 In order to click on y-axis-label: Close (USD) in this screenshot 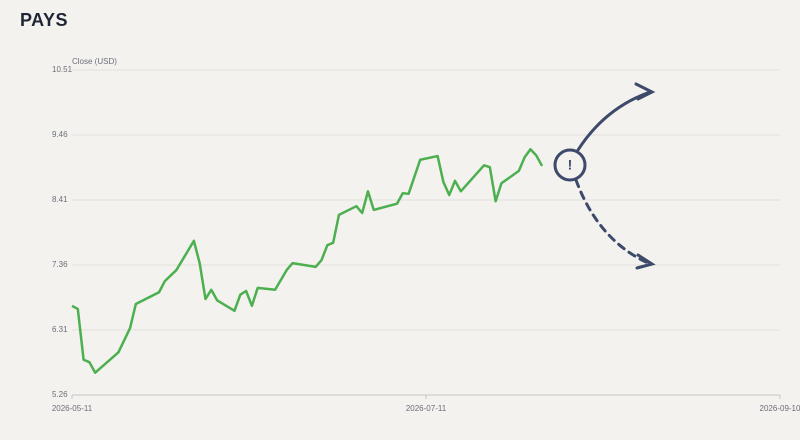, I will do `click(94, 61)`.